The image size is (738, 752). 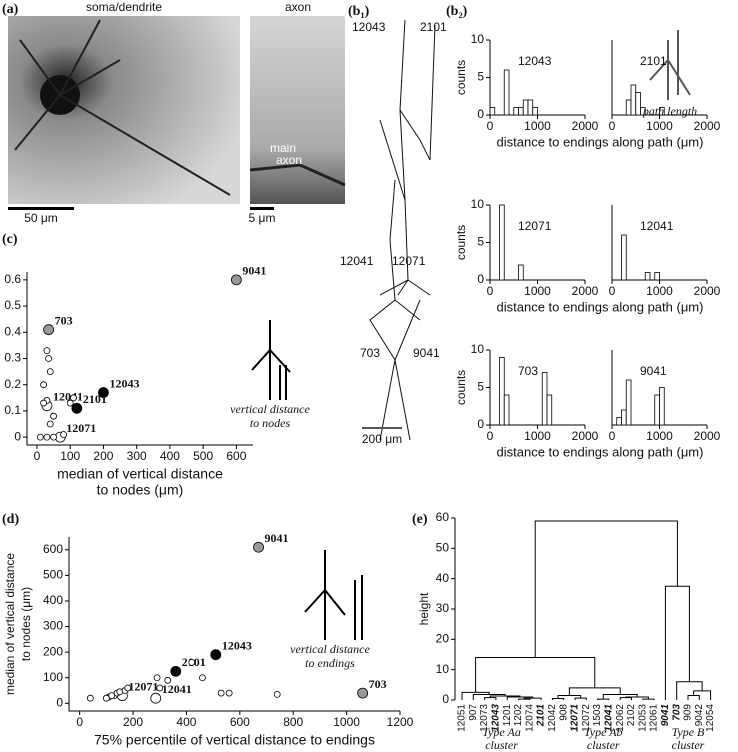 I want to click on chart-title: 703, so click(x=528, y=371).